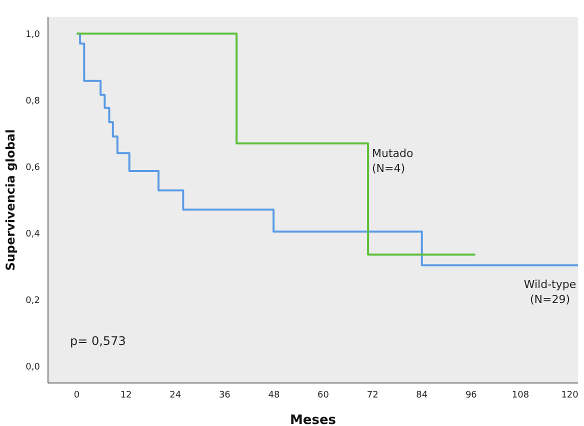 This screenshot has height=426, width=584. Describe the element at coordinates (422, 395) in the screenshot. I see `x-tick-label: 84` at that location.